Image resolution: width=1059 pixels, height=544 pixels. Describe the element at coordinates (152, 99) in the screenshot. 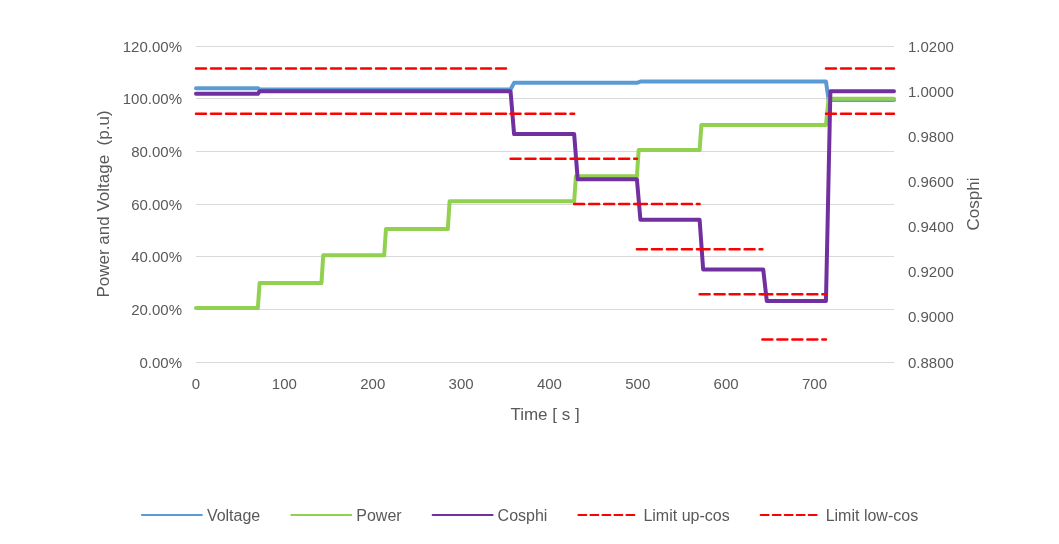

I see `y-tick-label: 100.00%` at that location.